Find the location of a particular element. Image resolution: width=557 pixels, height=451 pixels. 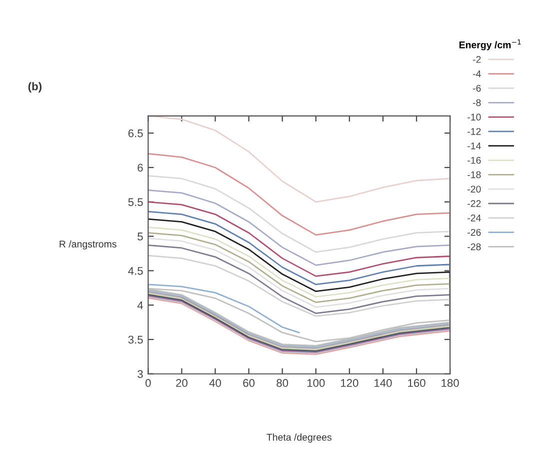

x-tick-label: 160 is located at coordinates (417, 383).